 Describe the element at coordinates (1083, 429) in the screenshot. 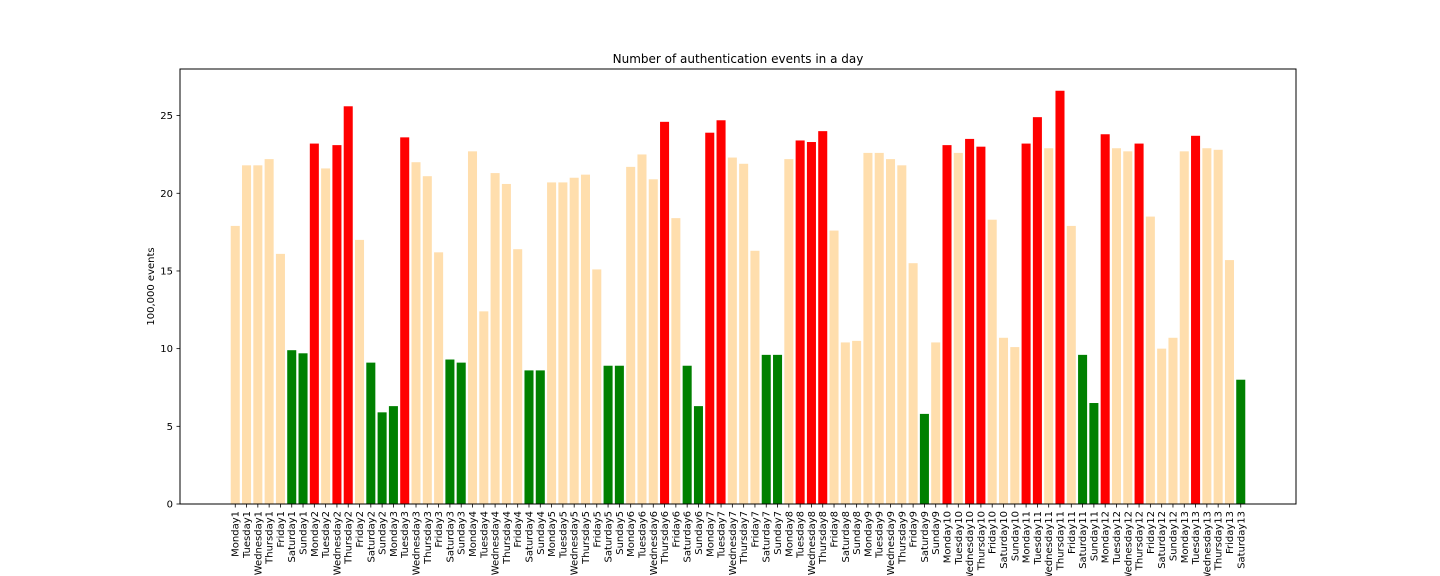

I see `bar-saturday11` at that location.